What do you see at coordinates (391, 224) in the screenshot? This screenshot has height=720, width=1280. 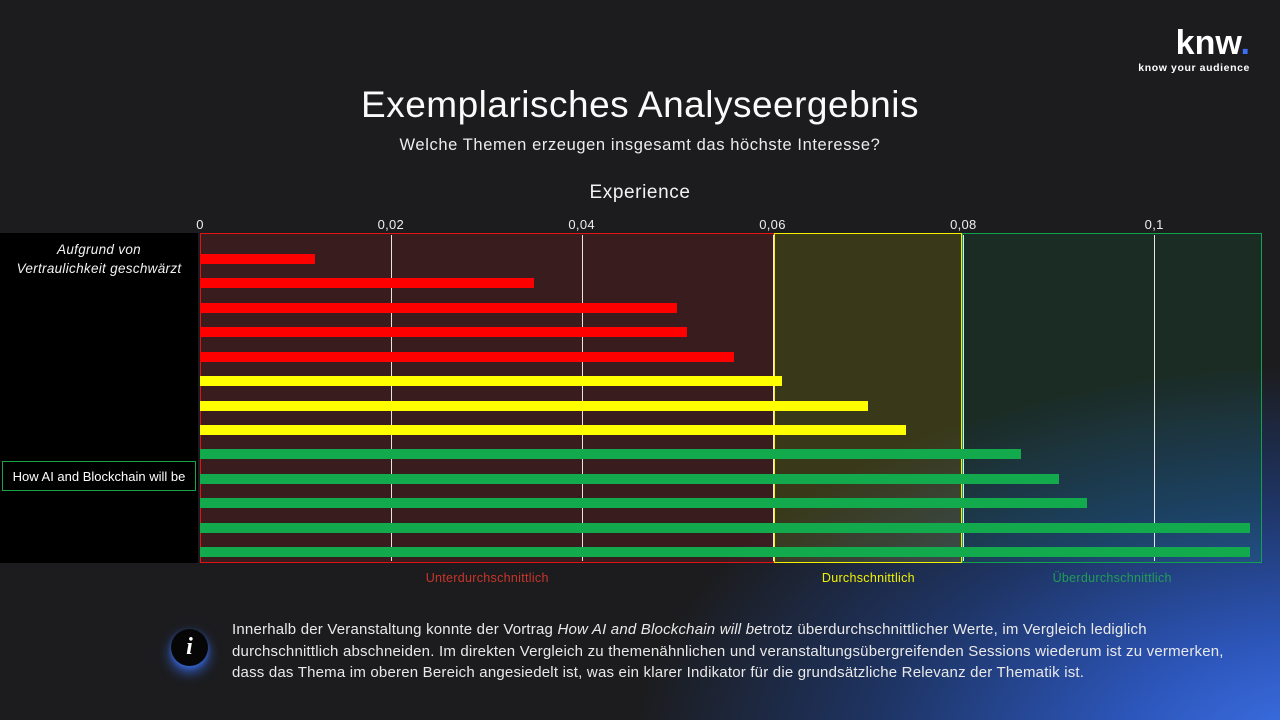 I see `x-axis-tick-0,02: 0,02` at bounding box center [391, 224].